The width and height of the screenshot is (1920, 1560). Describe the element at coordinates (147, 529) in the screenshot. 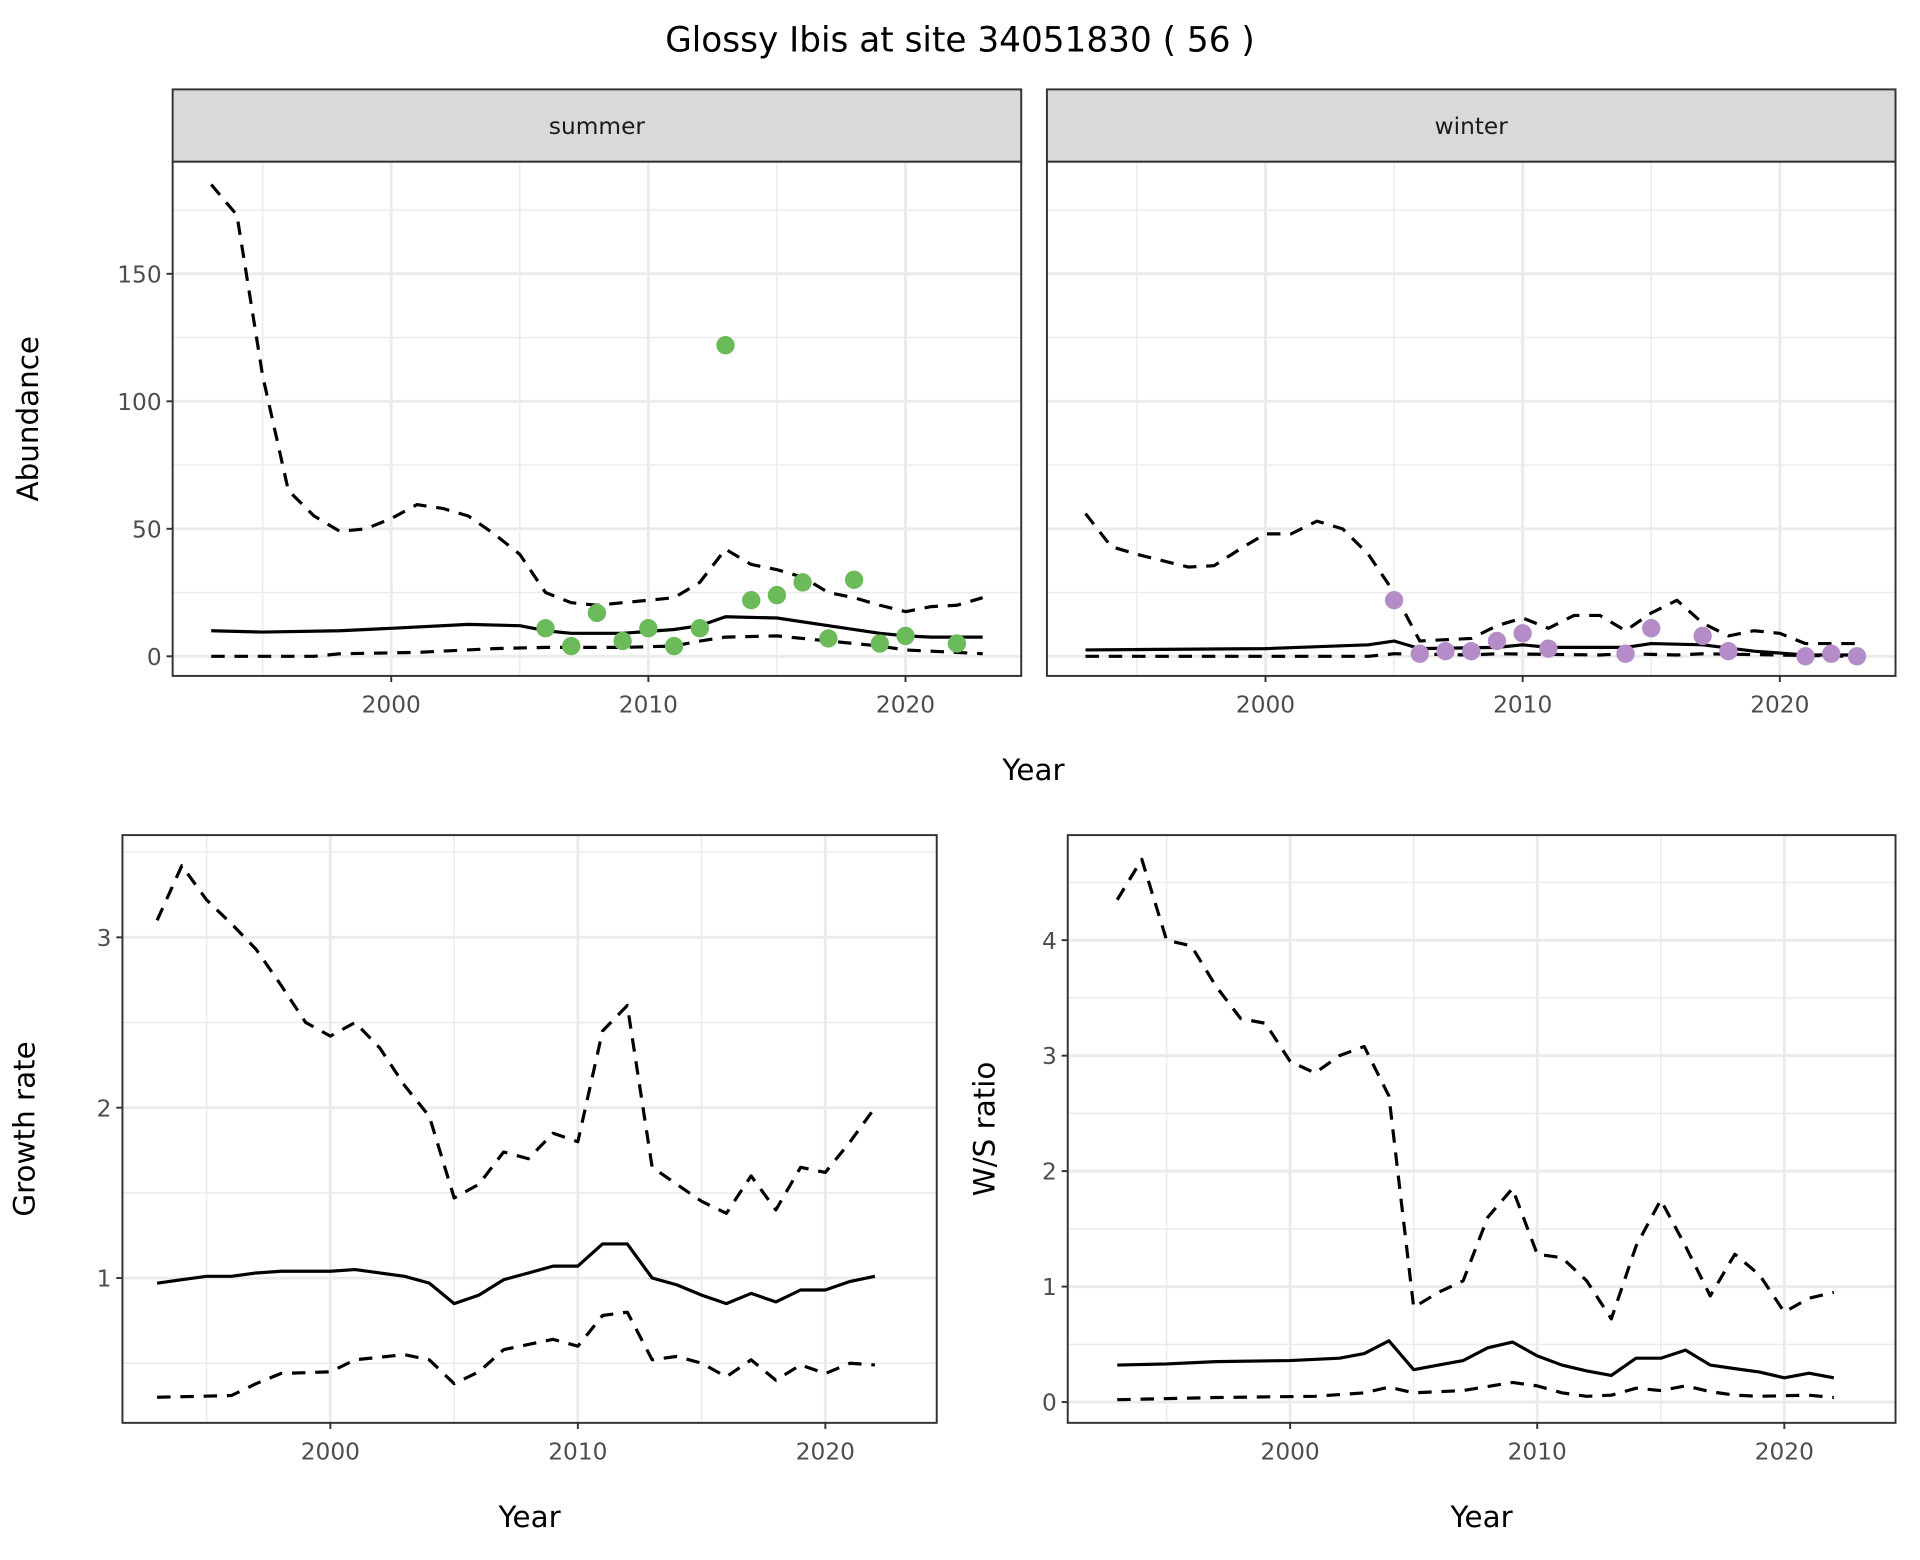

I see `y-tick-label: 50` at that location.